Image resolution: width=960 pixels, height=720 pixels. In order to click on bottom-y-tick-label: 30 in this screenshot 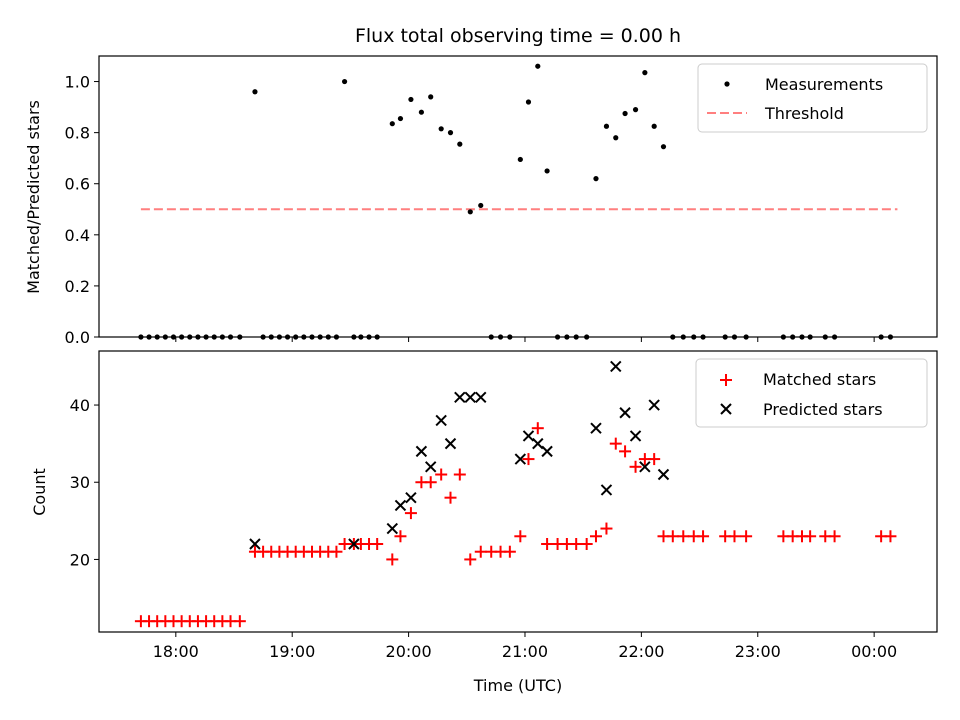, I will do `click(80, 482)`.